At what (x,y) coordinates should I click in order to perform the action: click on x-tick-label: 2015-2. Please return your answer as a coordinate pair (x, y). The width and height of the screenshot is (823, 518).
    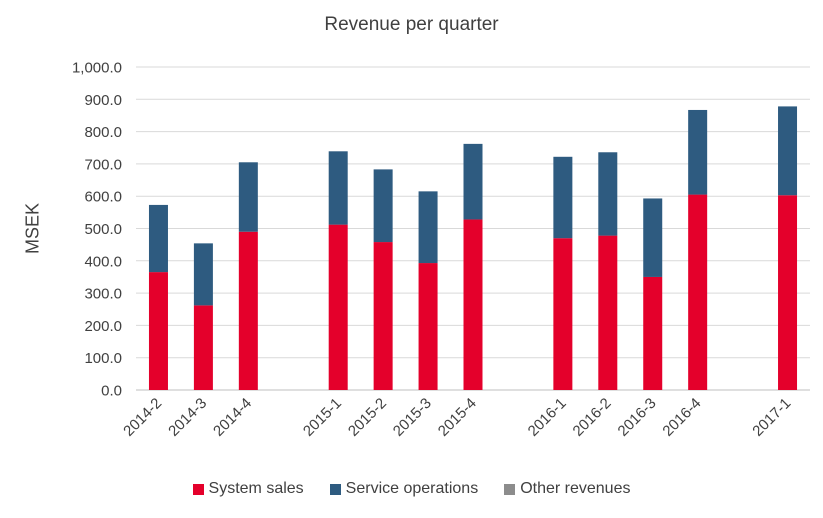
    Looking at the image, I should click on (367, 417).